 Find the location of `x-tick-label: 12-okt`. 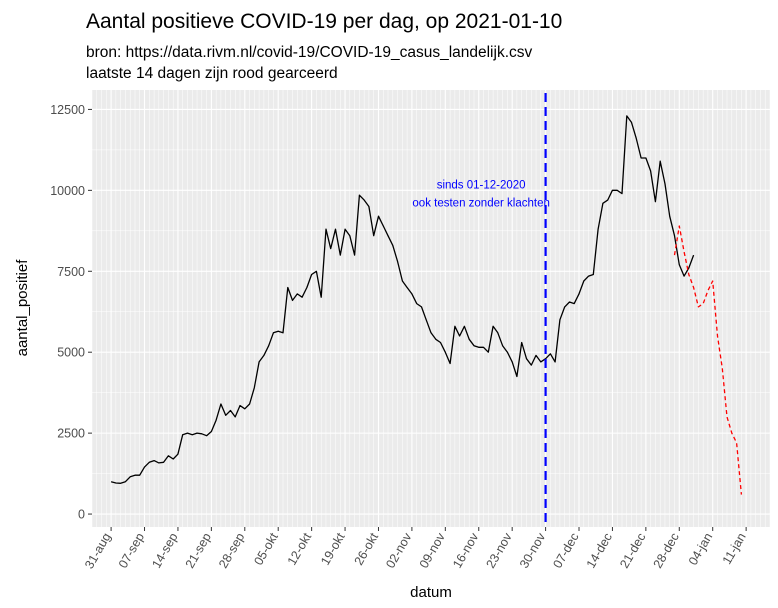

x-tick-label: 12-okt is located at coordinates (300, 549).